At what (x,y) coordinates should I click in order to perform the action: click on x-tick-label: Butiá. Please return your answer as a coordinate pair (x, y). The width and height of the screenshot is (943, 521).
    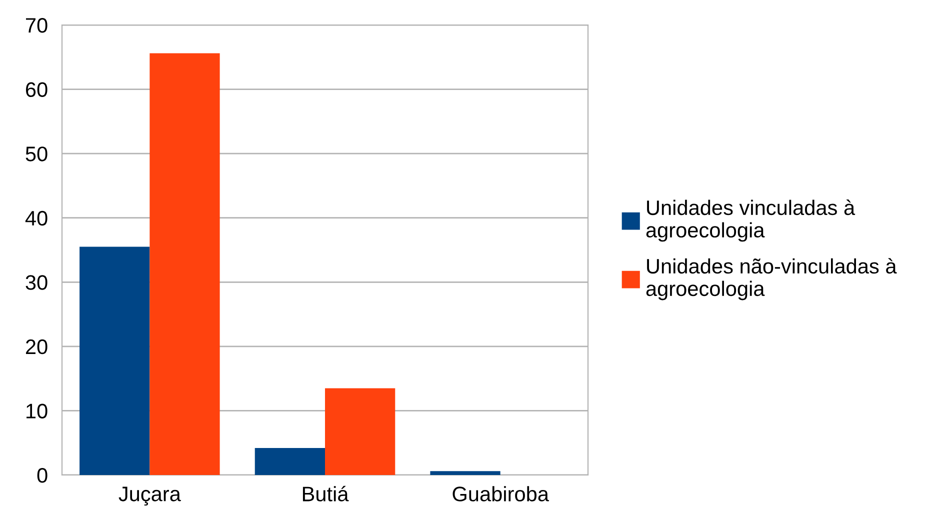
    Looking at the image, I should click on (325, 494).